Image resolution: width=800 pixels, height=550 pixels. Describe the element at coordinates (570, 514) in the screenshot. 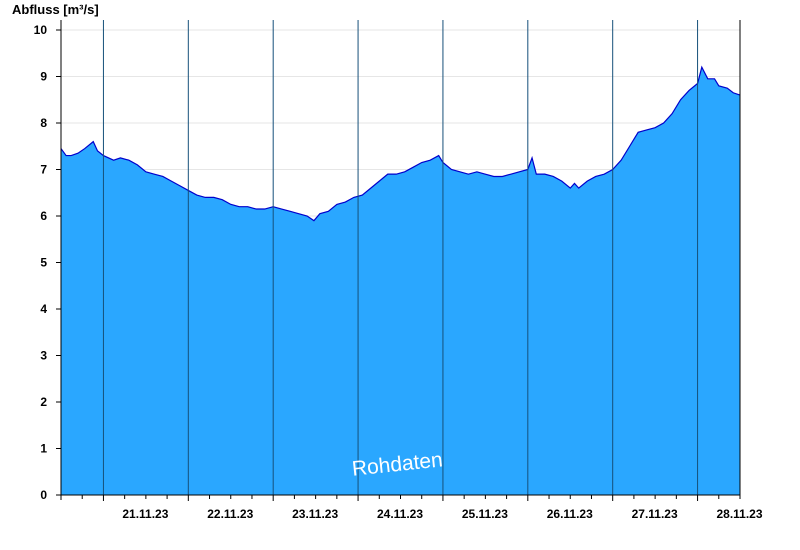

I see `x-tick-label: 26.11.23` at that location.